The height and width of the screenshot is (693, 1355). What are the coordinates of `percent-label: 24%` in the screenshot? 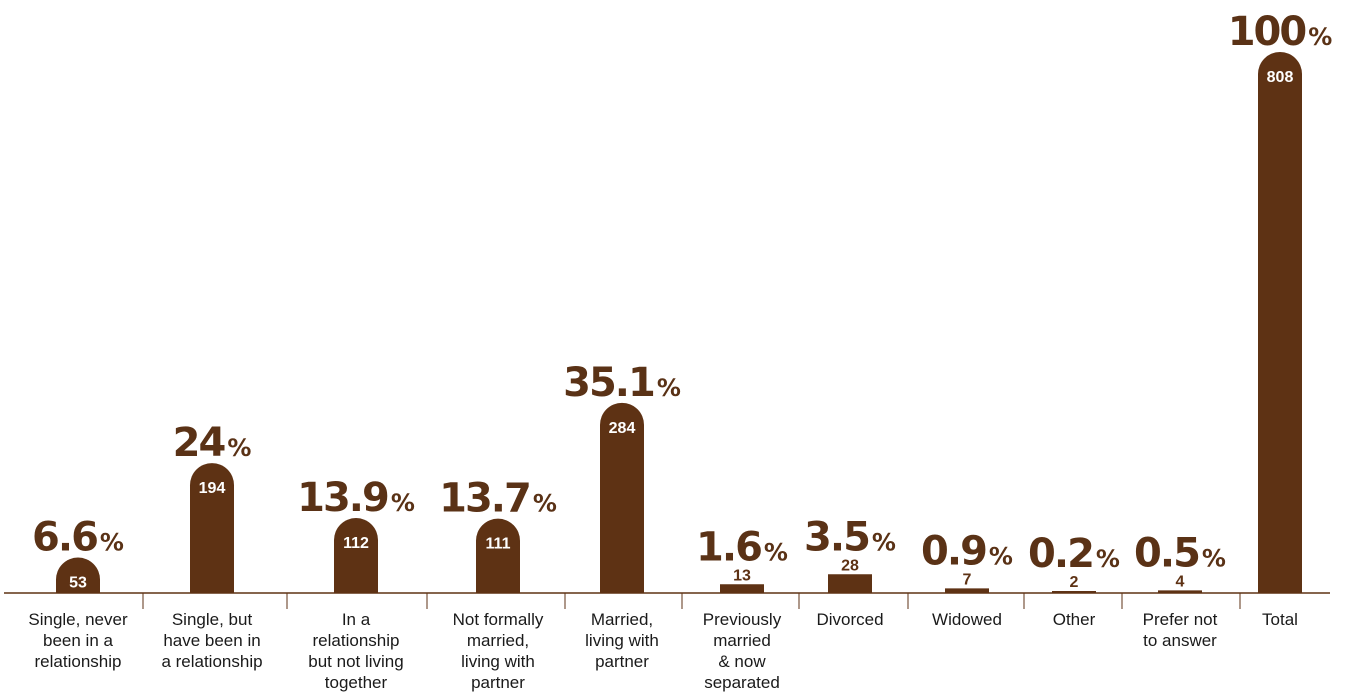 It's located at (212, 443).